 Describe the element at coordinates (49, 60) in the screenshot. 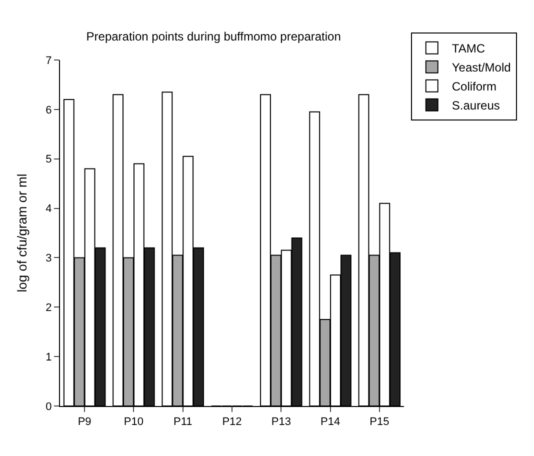

I see `y-tick-label: 7` at that location.